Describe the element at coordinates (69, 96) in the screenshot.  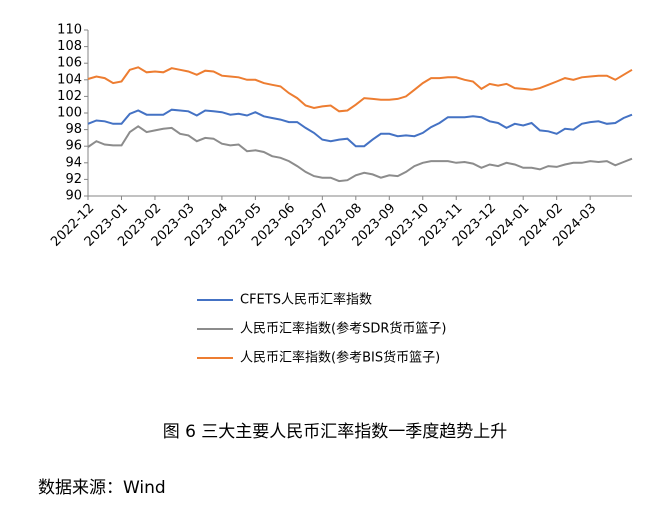
I see `y-tick-label: 102` at that location.